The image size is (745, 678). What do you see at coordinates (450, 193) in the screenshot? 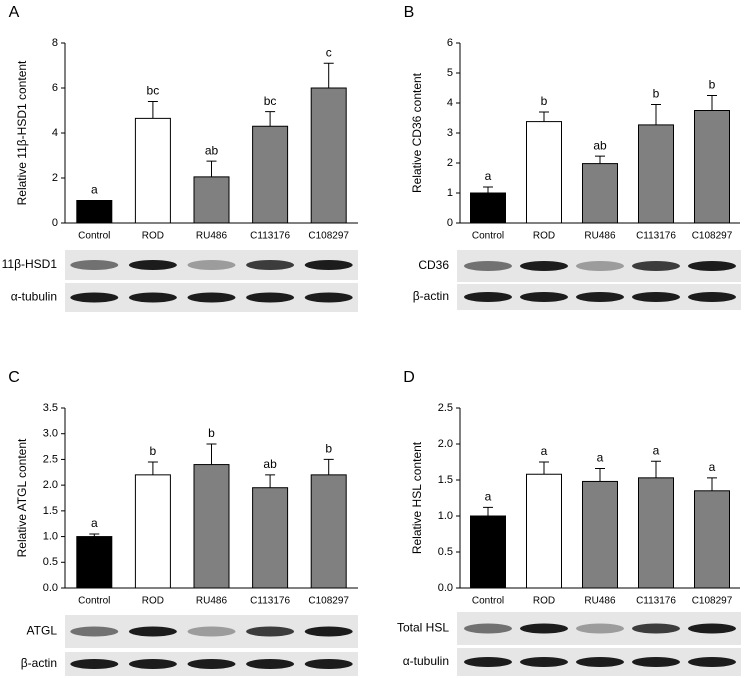
I see `y-tick-label: 1` at bounding box center [450, 193].